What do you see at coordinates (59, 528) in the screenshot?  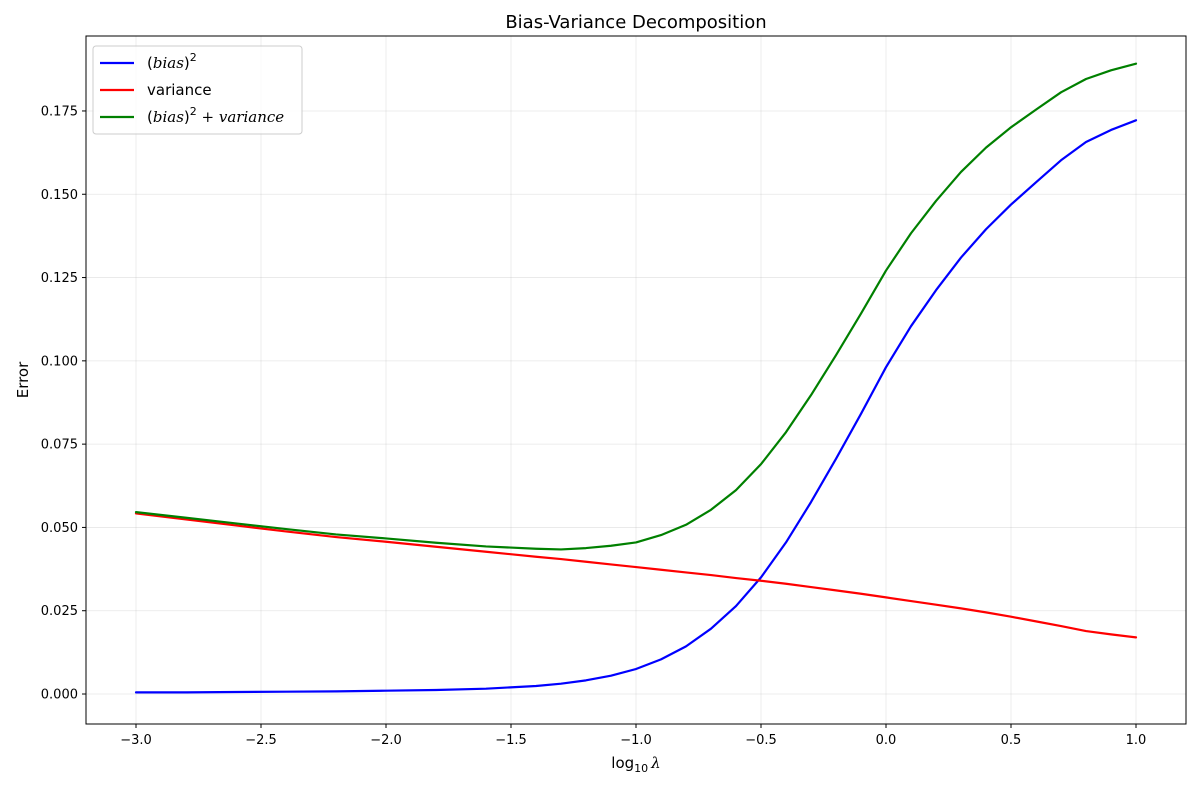 I see `y-tick-label: 0.050` at bounding box center [59, 528].